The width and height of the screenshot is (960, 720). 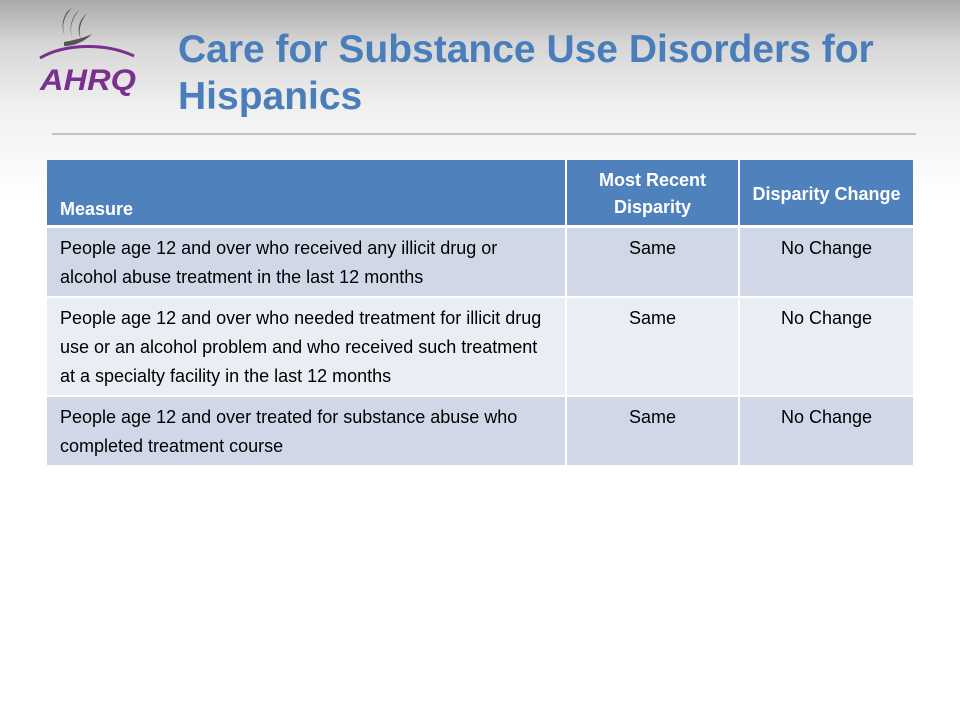 I want to click on ahrq-logo: AHRQ, so click(x=87, y=52).